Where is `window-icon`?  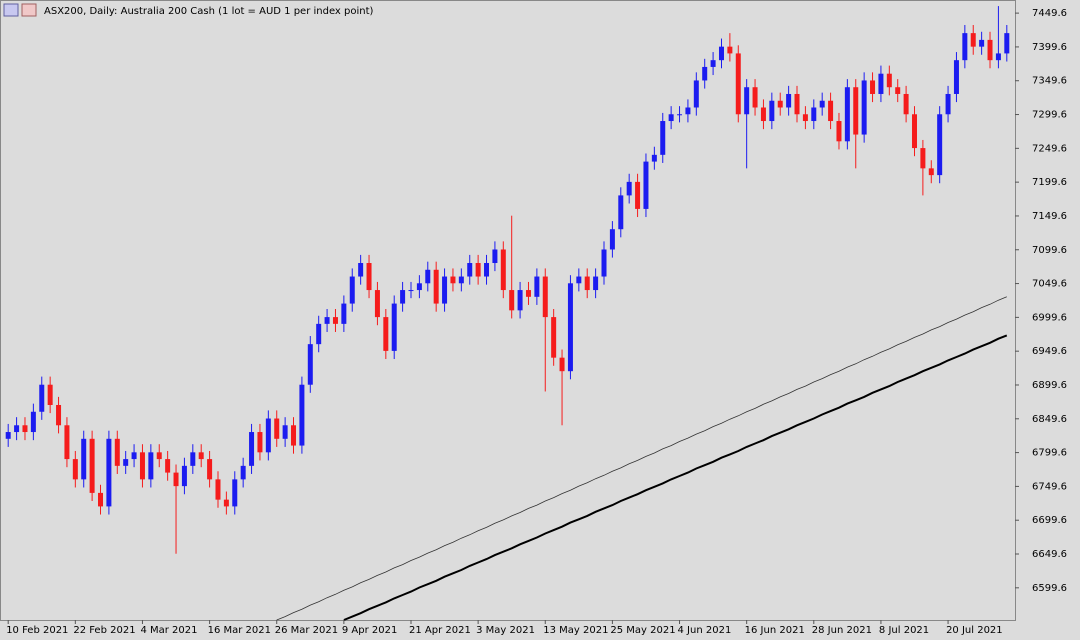
window-icon is located at coordinates (29, 10).